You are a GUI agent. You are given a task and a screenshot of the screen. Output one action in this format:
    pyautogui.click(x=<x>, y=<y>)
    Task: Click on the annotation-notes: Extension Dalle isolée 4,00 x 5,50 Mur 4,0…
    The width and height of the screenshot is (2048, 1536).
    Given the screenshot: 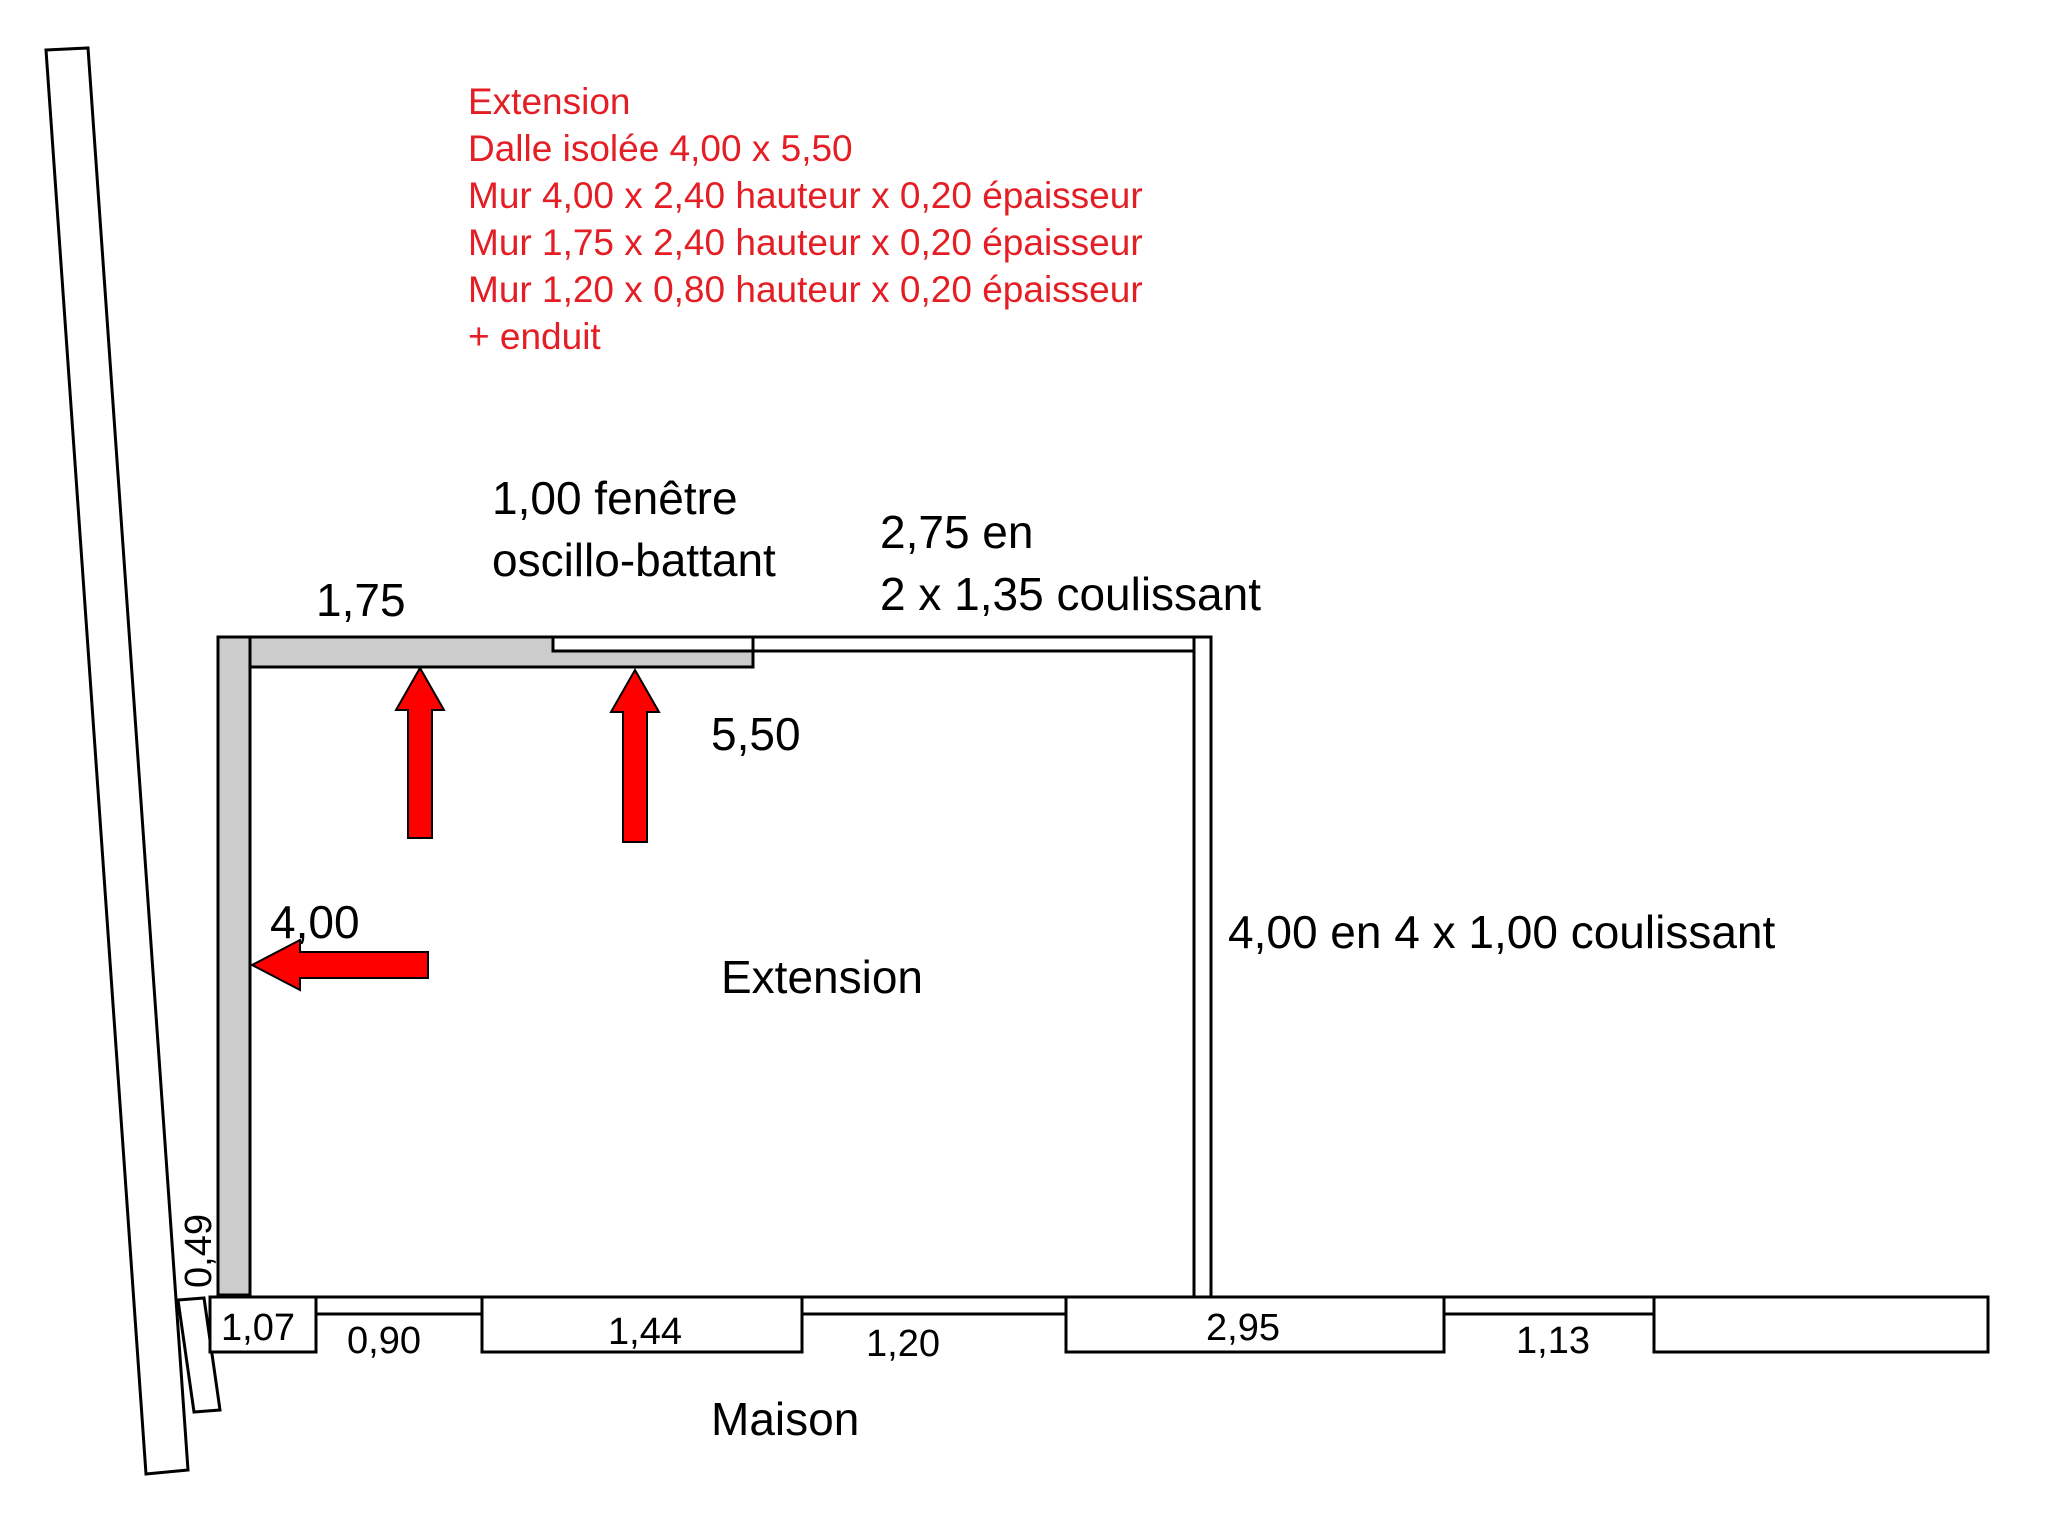 What is the action you would take?
    pyautogui.click(x=805, y=219)
    